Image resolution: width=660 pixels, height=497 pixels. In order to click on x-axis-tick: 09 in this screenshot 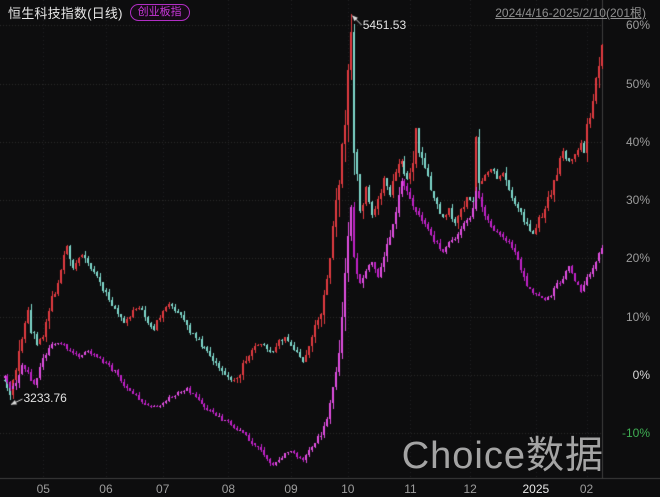, I will do `click(291, 489)`.